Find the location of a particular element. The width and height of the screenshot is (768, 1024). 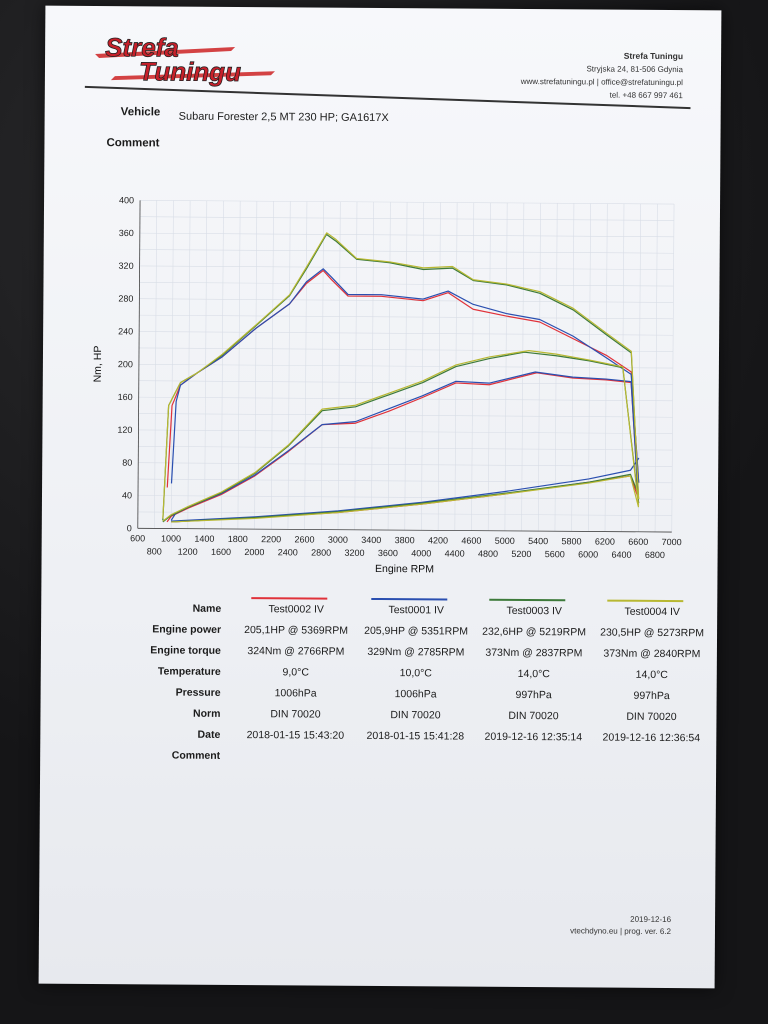

results-label-name: Name is located at coordinates (207, 608).